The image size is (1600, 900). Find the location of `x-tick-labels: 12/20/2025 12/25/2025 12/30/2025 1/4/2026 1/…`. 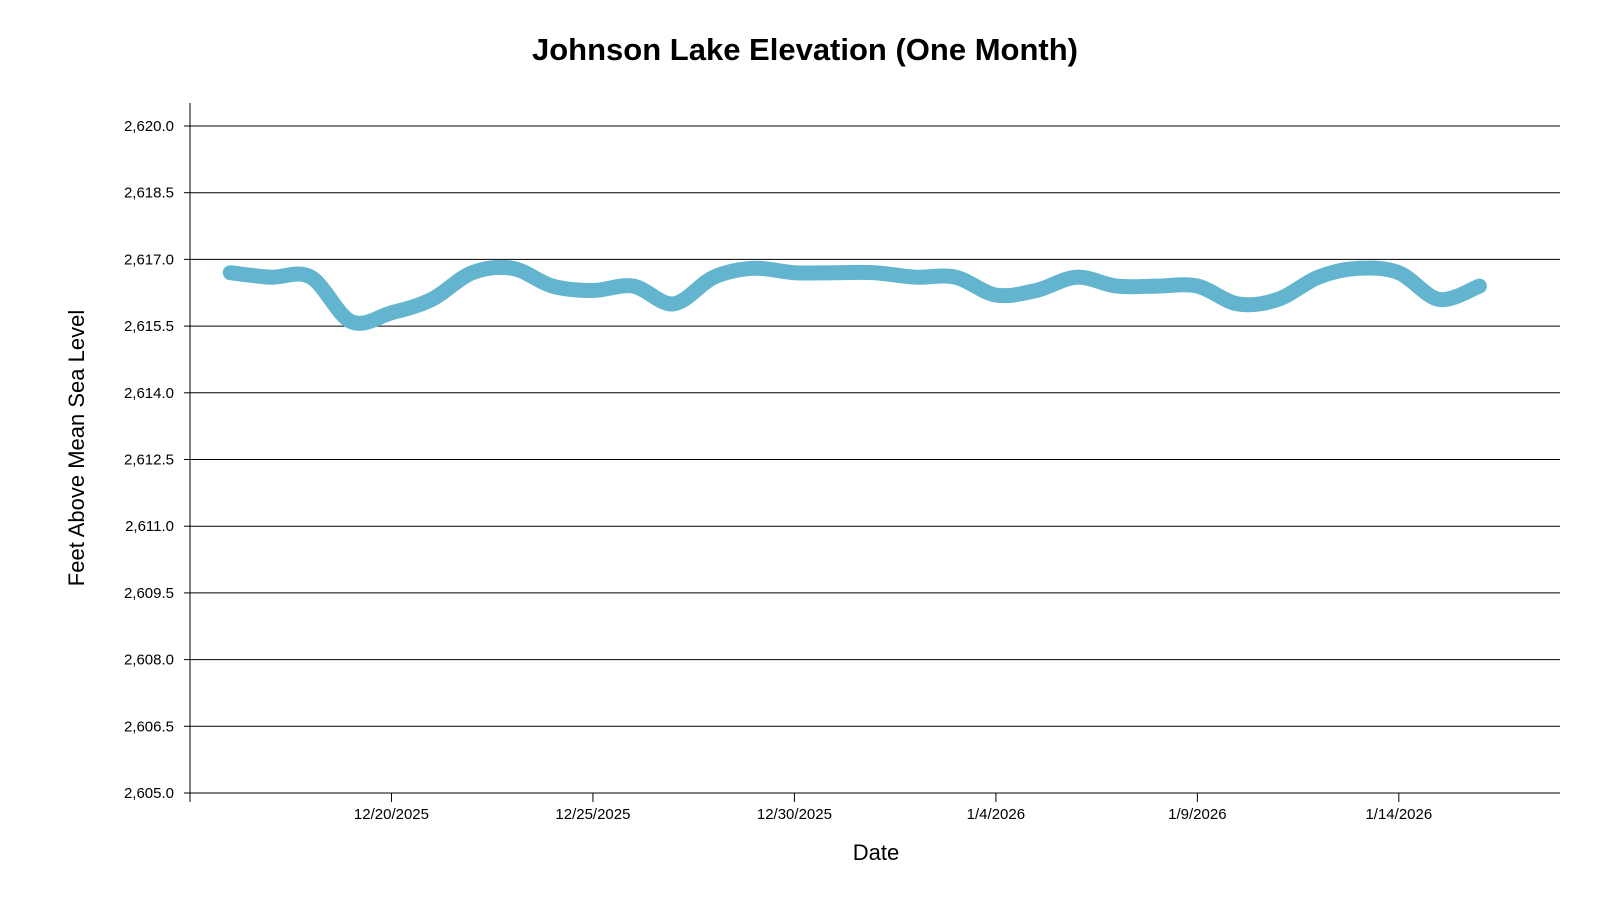

x-tick-labels: 12/20/2025 12/25/2025 12/30/2025 1/4/2026 1/… is located at coordinates (810, 808).